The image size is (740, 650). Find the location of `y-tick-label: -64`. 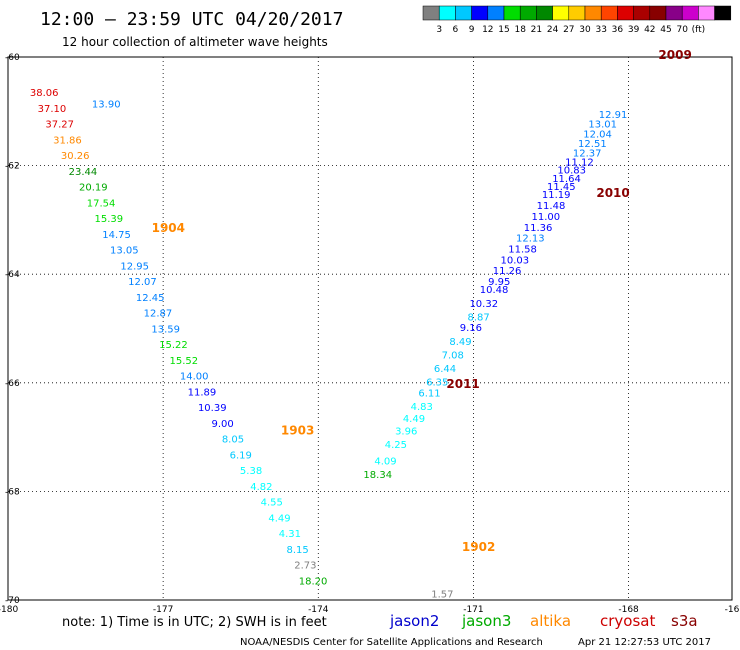

y-tick-label: -64 is located at coordinates (12, 275).